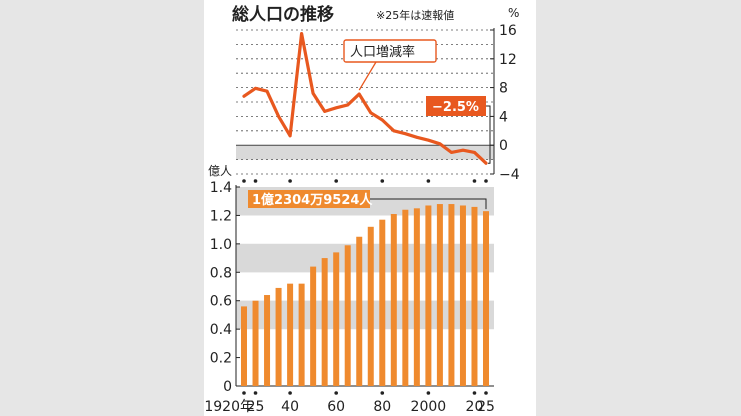  Describe the element at coordinates (503, 146) in the screenshot. I see `line-y-tick-label: 0` at that location.